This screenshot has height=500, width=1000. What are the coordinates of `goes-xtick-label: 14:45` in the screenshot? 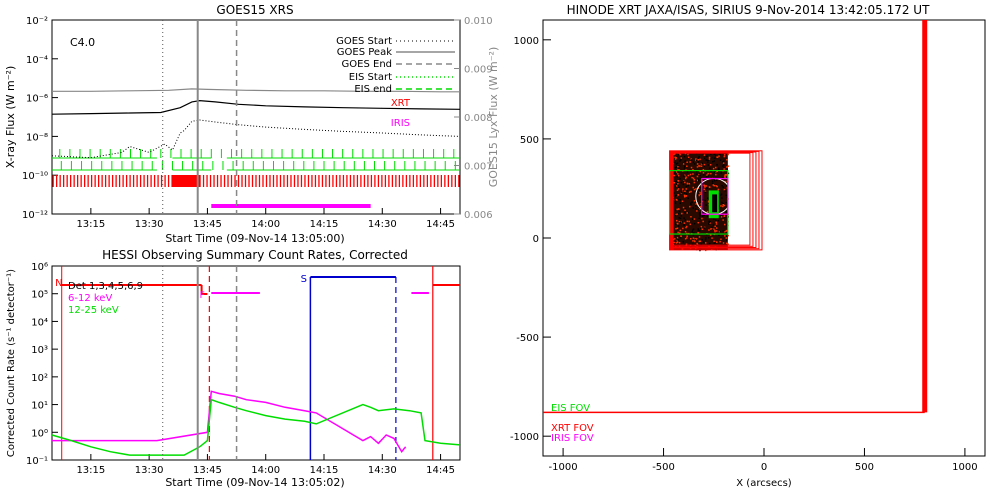 It's located at (440, 224).